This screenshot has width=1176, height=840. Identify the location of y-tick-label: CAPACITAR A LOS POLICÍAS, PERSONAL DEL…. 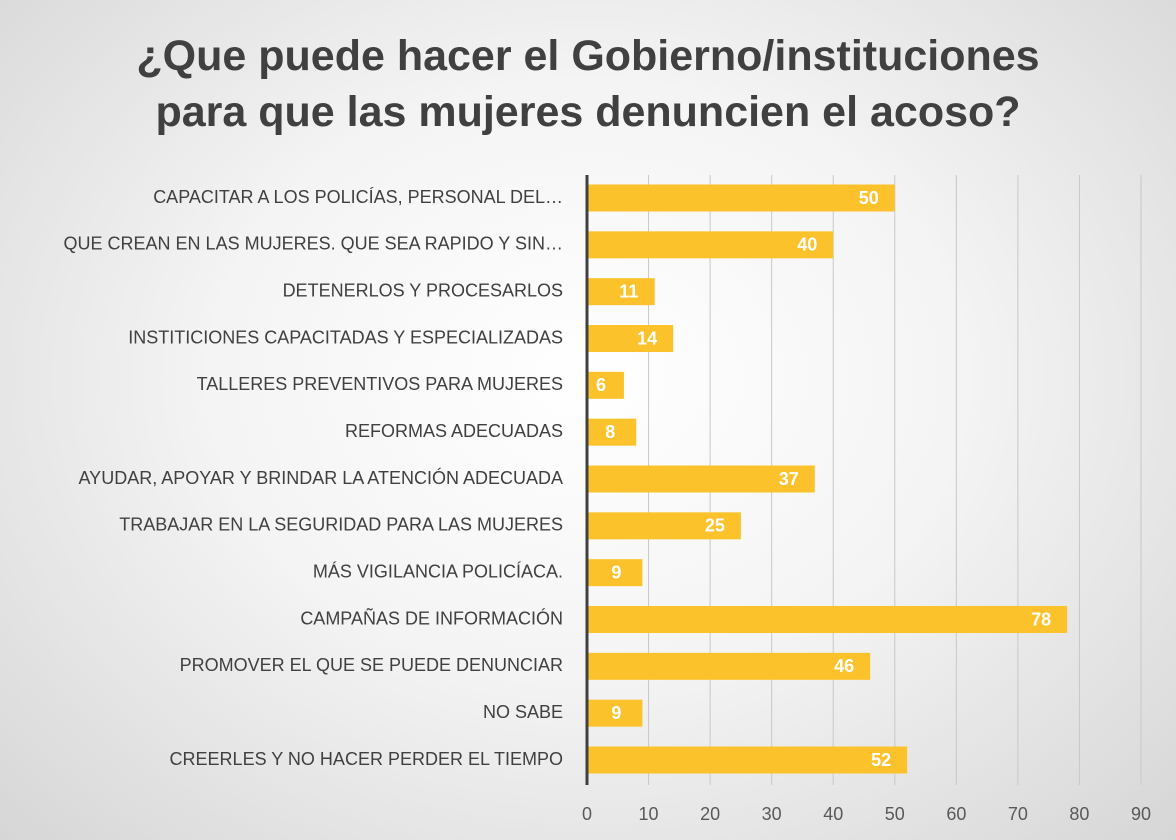
(358, 197).